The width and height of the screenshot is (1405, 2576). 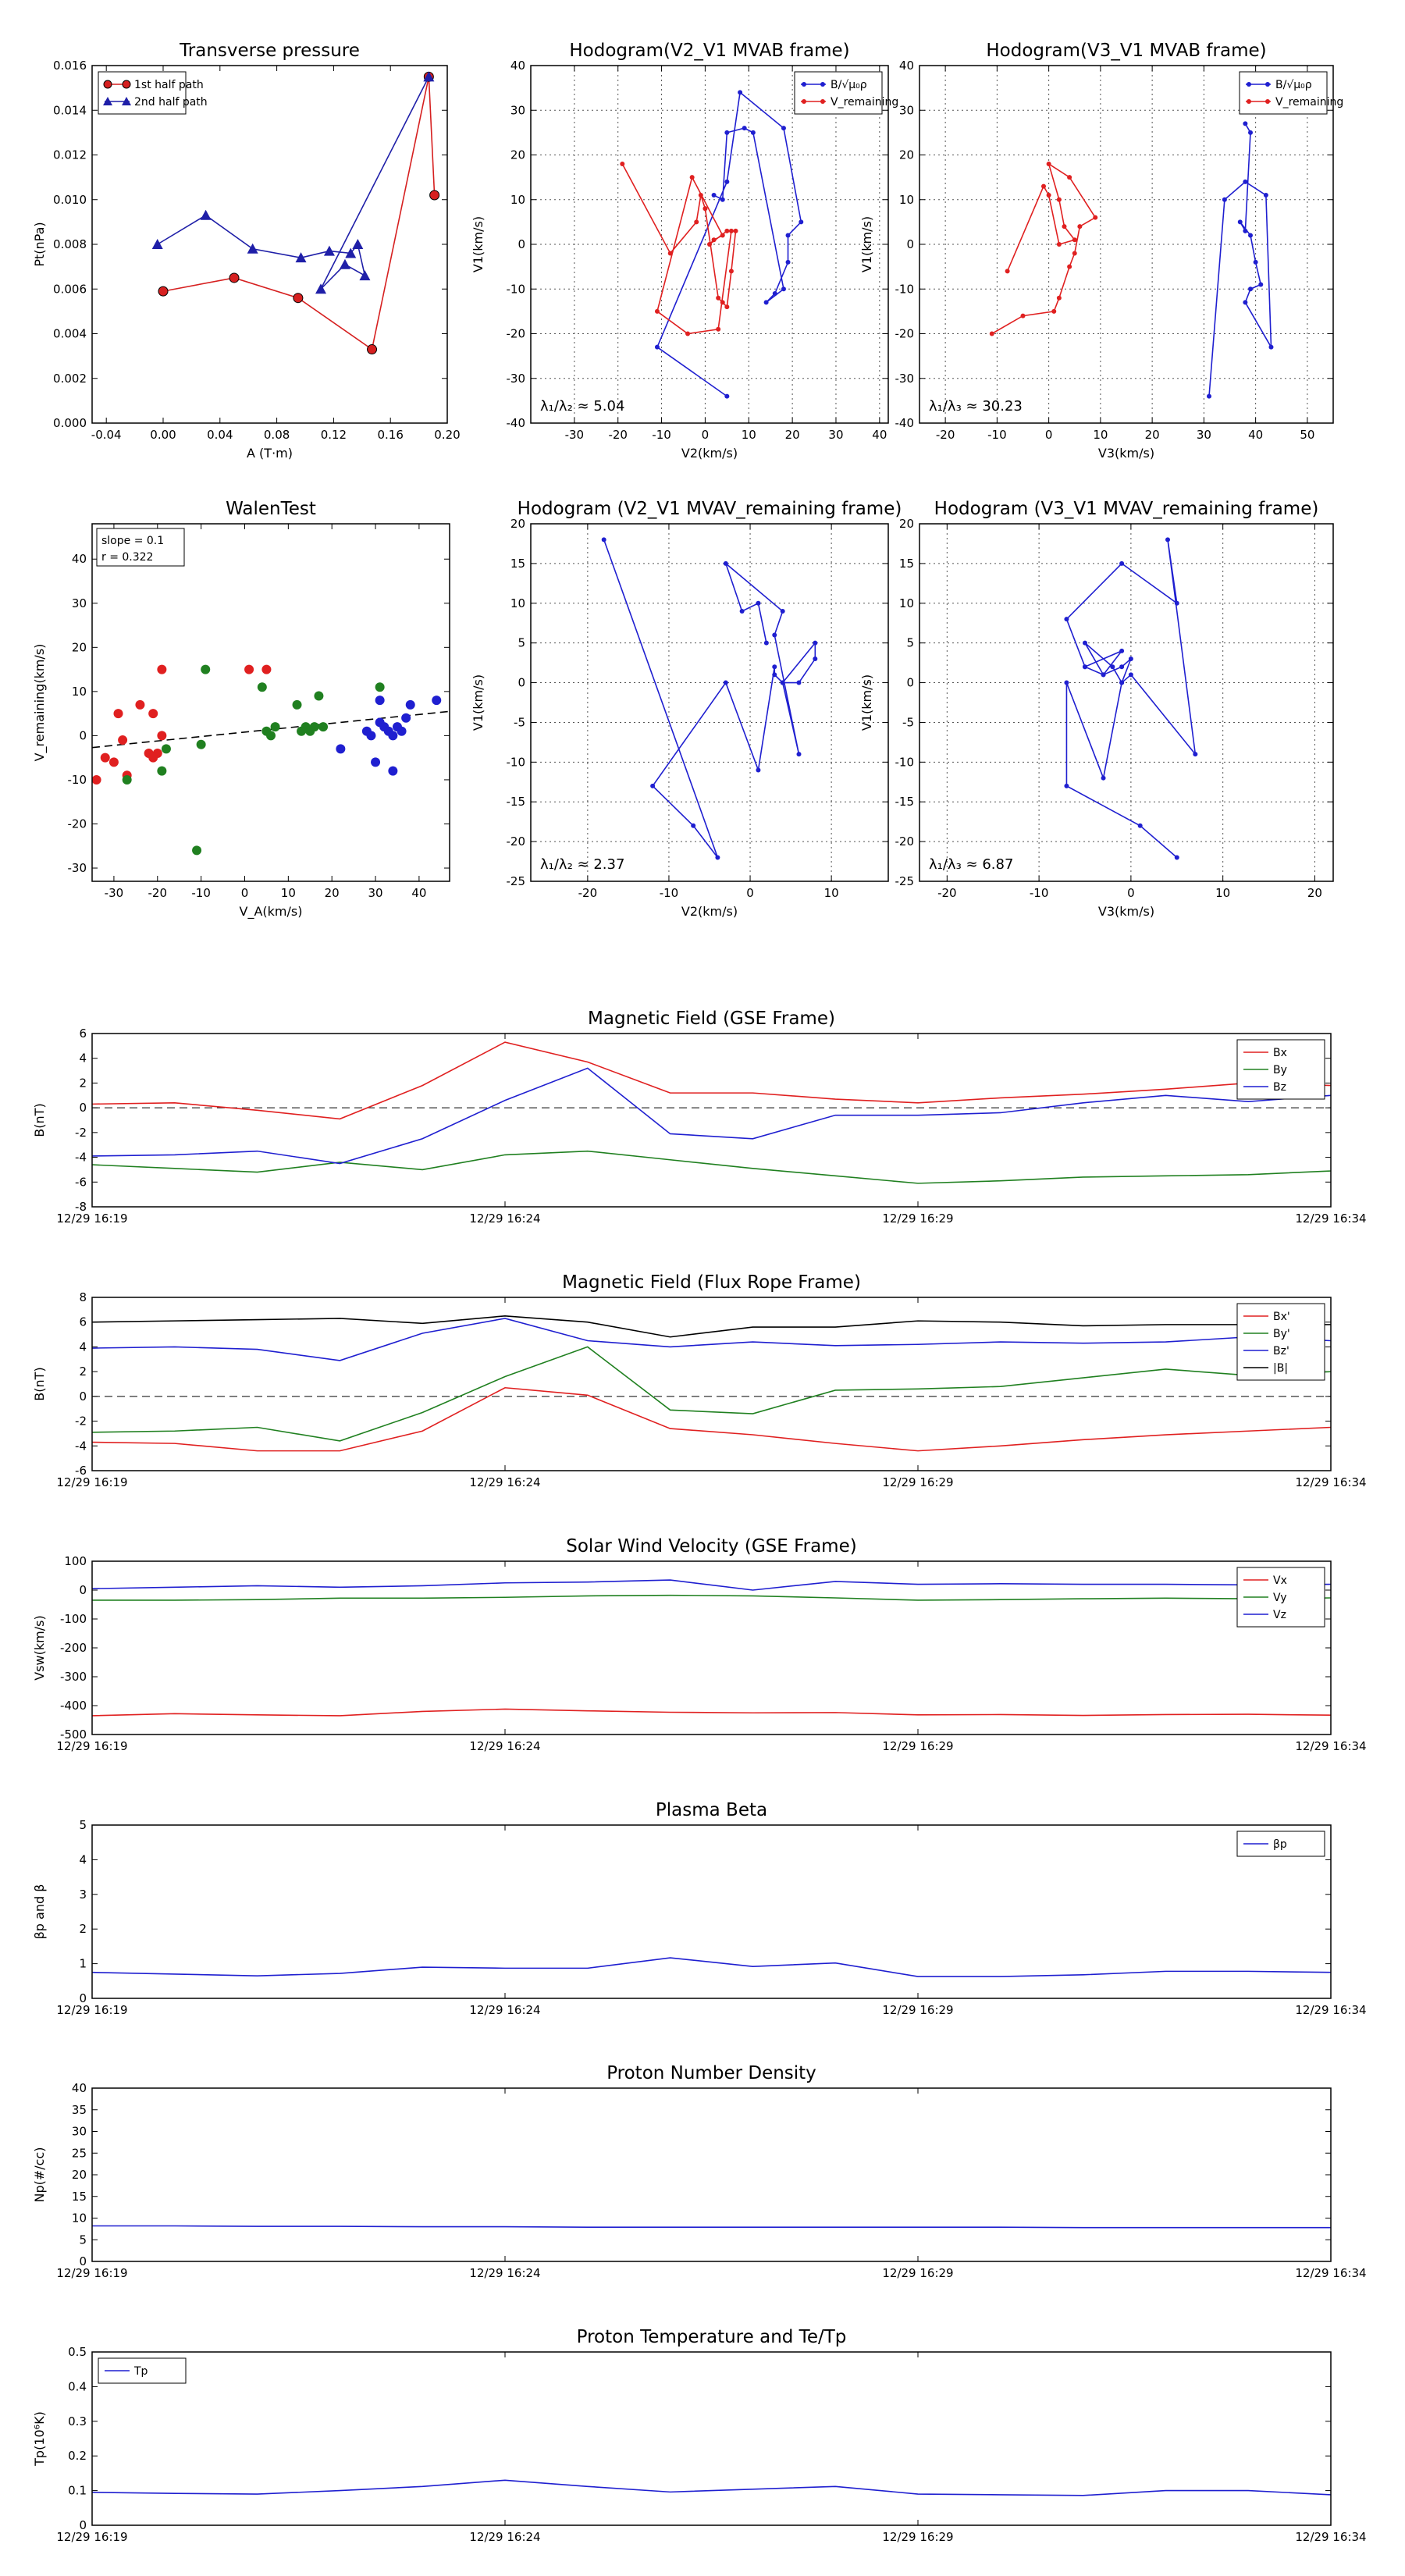 I want to click on x-tick-label: 0.04, so click(x=220, y=435).